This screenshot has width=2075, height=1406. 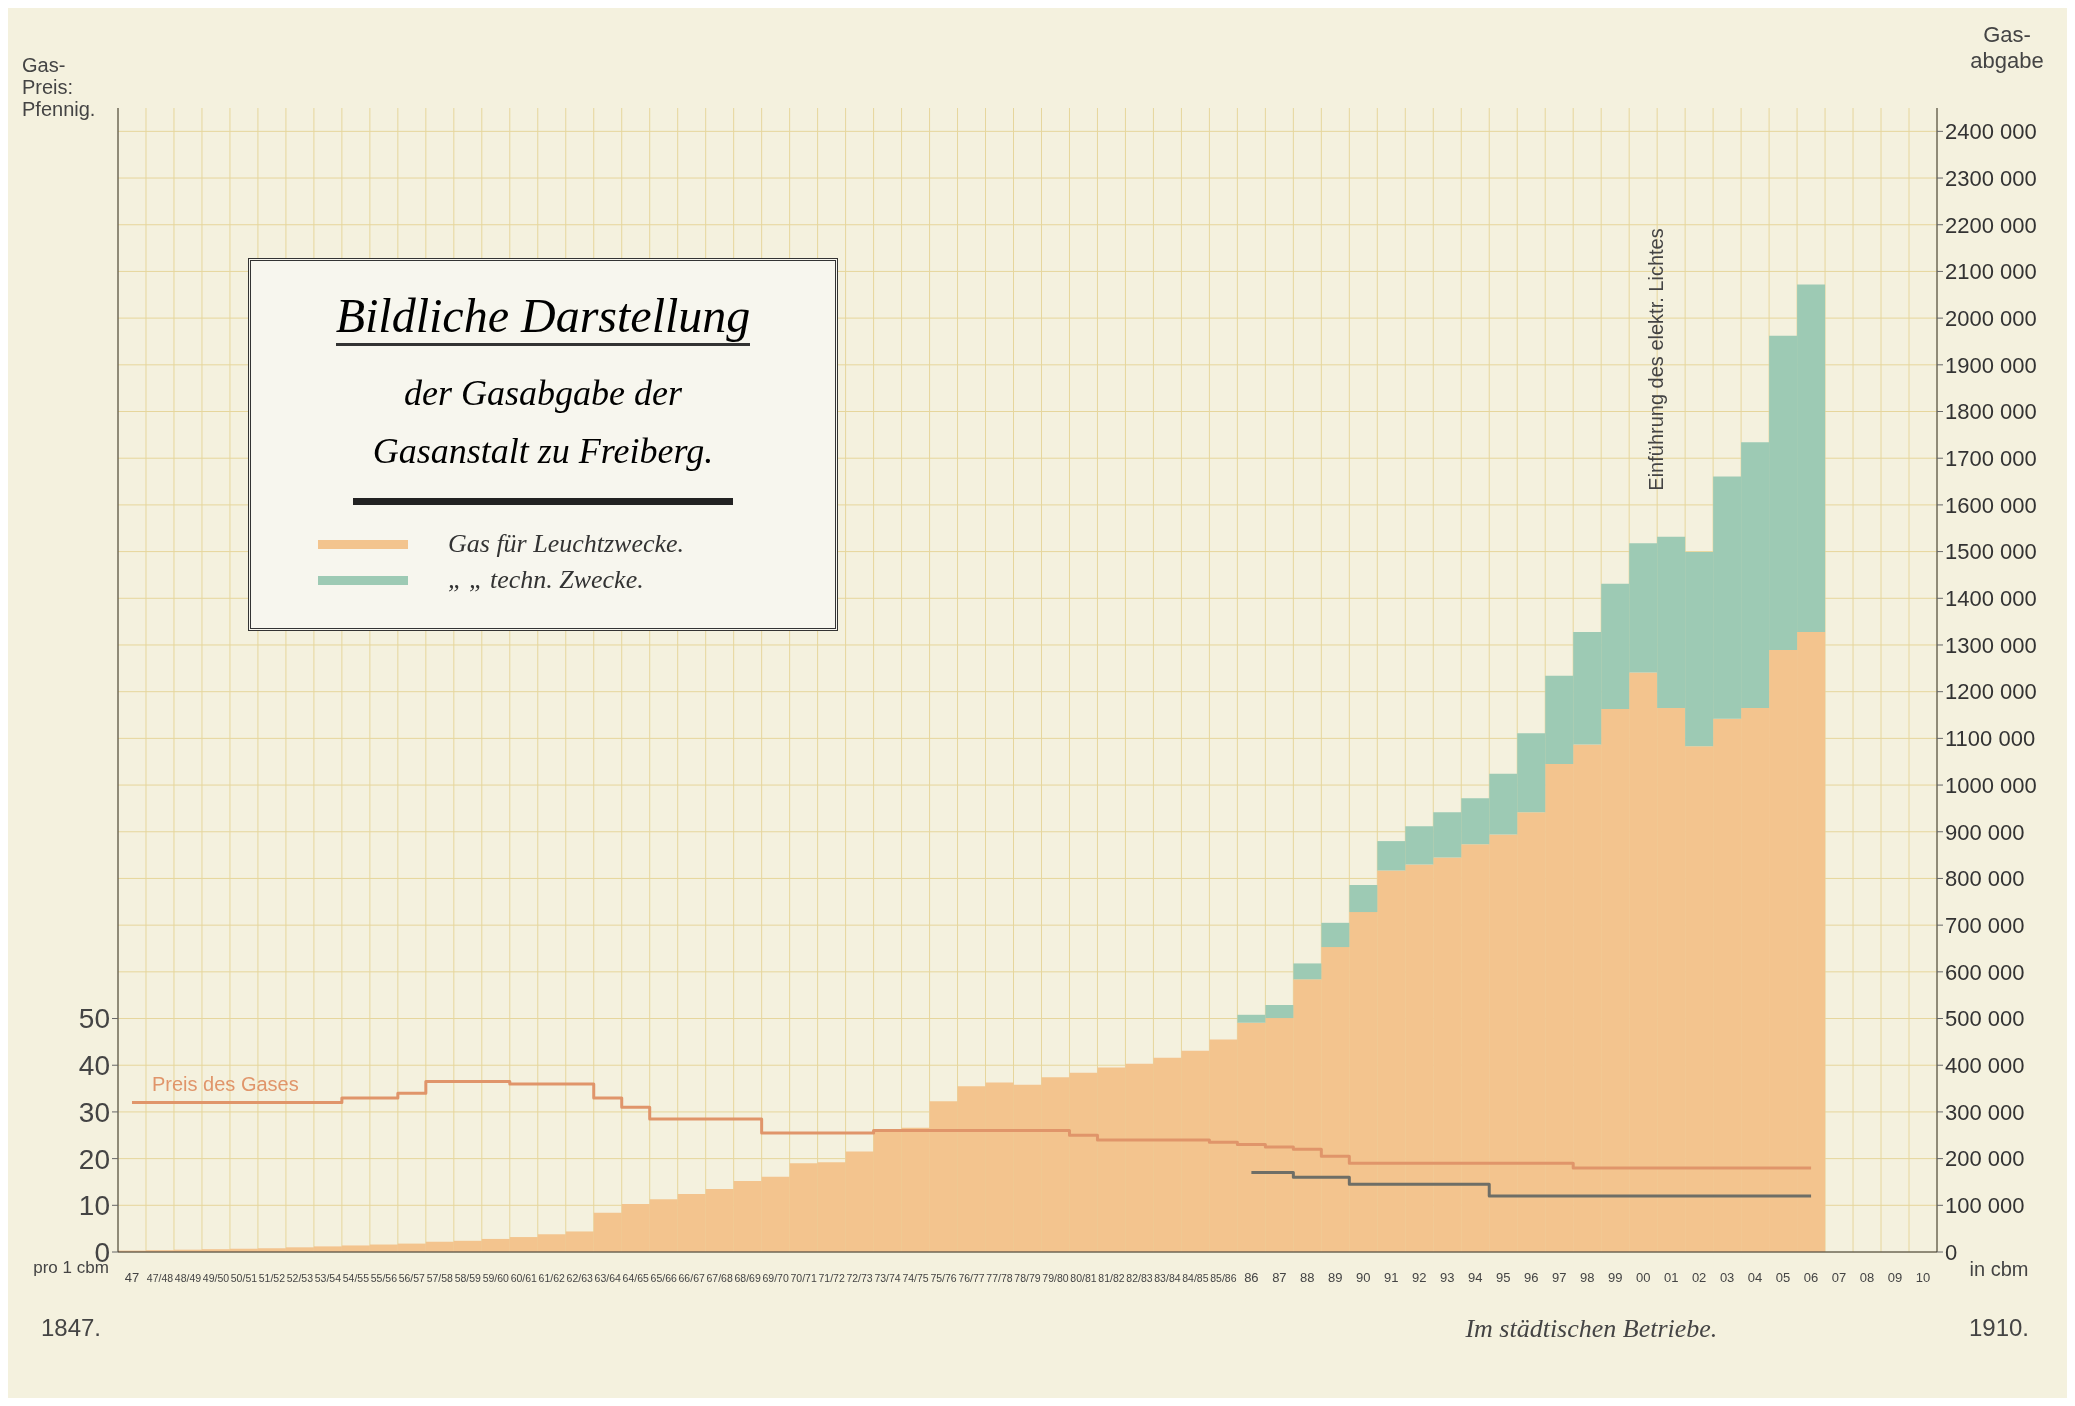 I want to click on y2-tick-label: 600 000, so click(x=1985, y=972).